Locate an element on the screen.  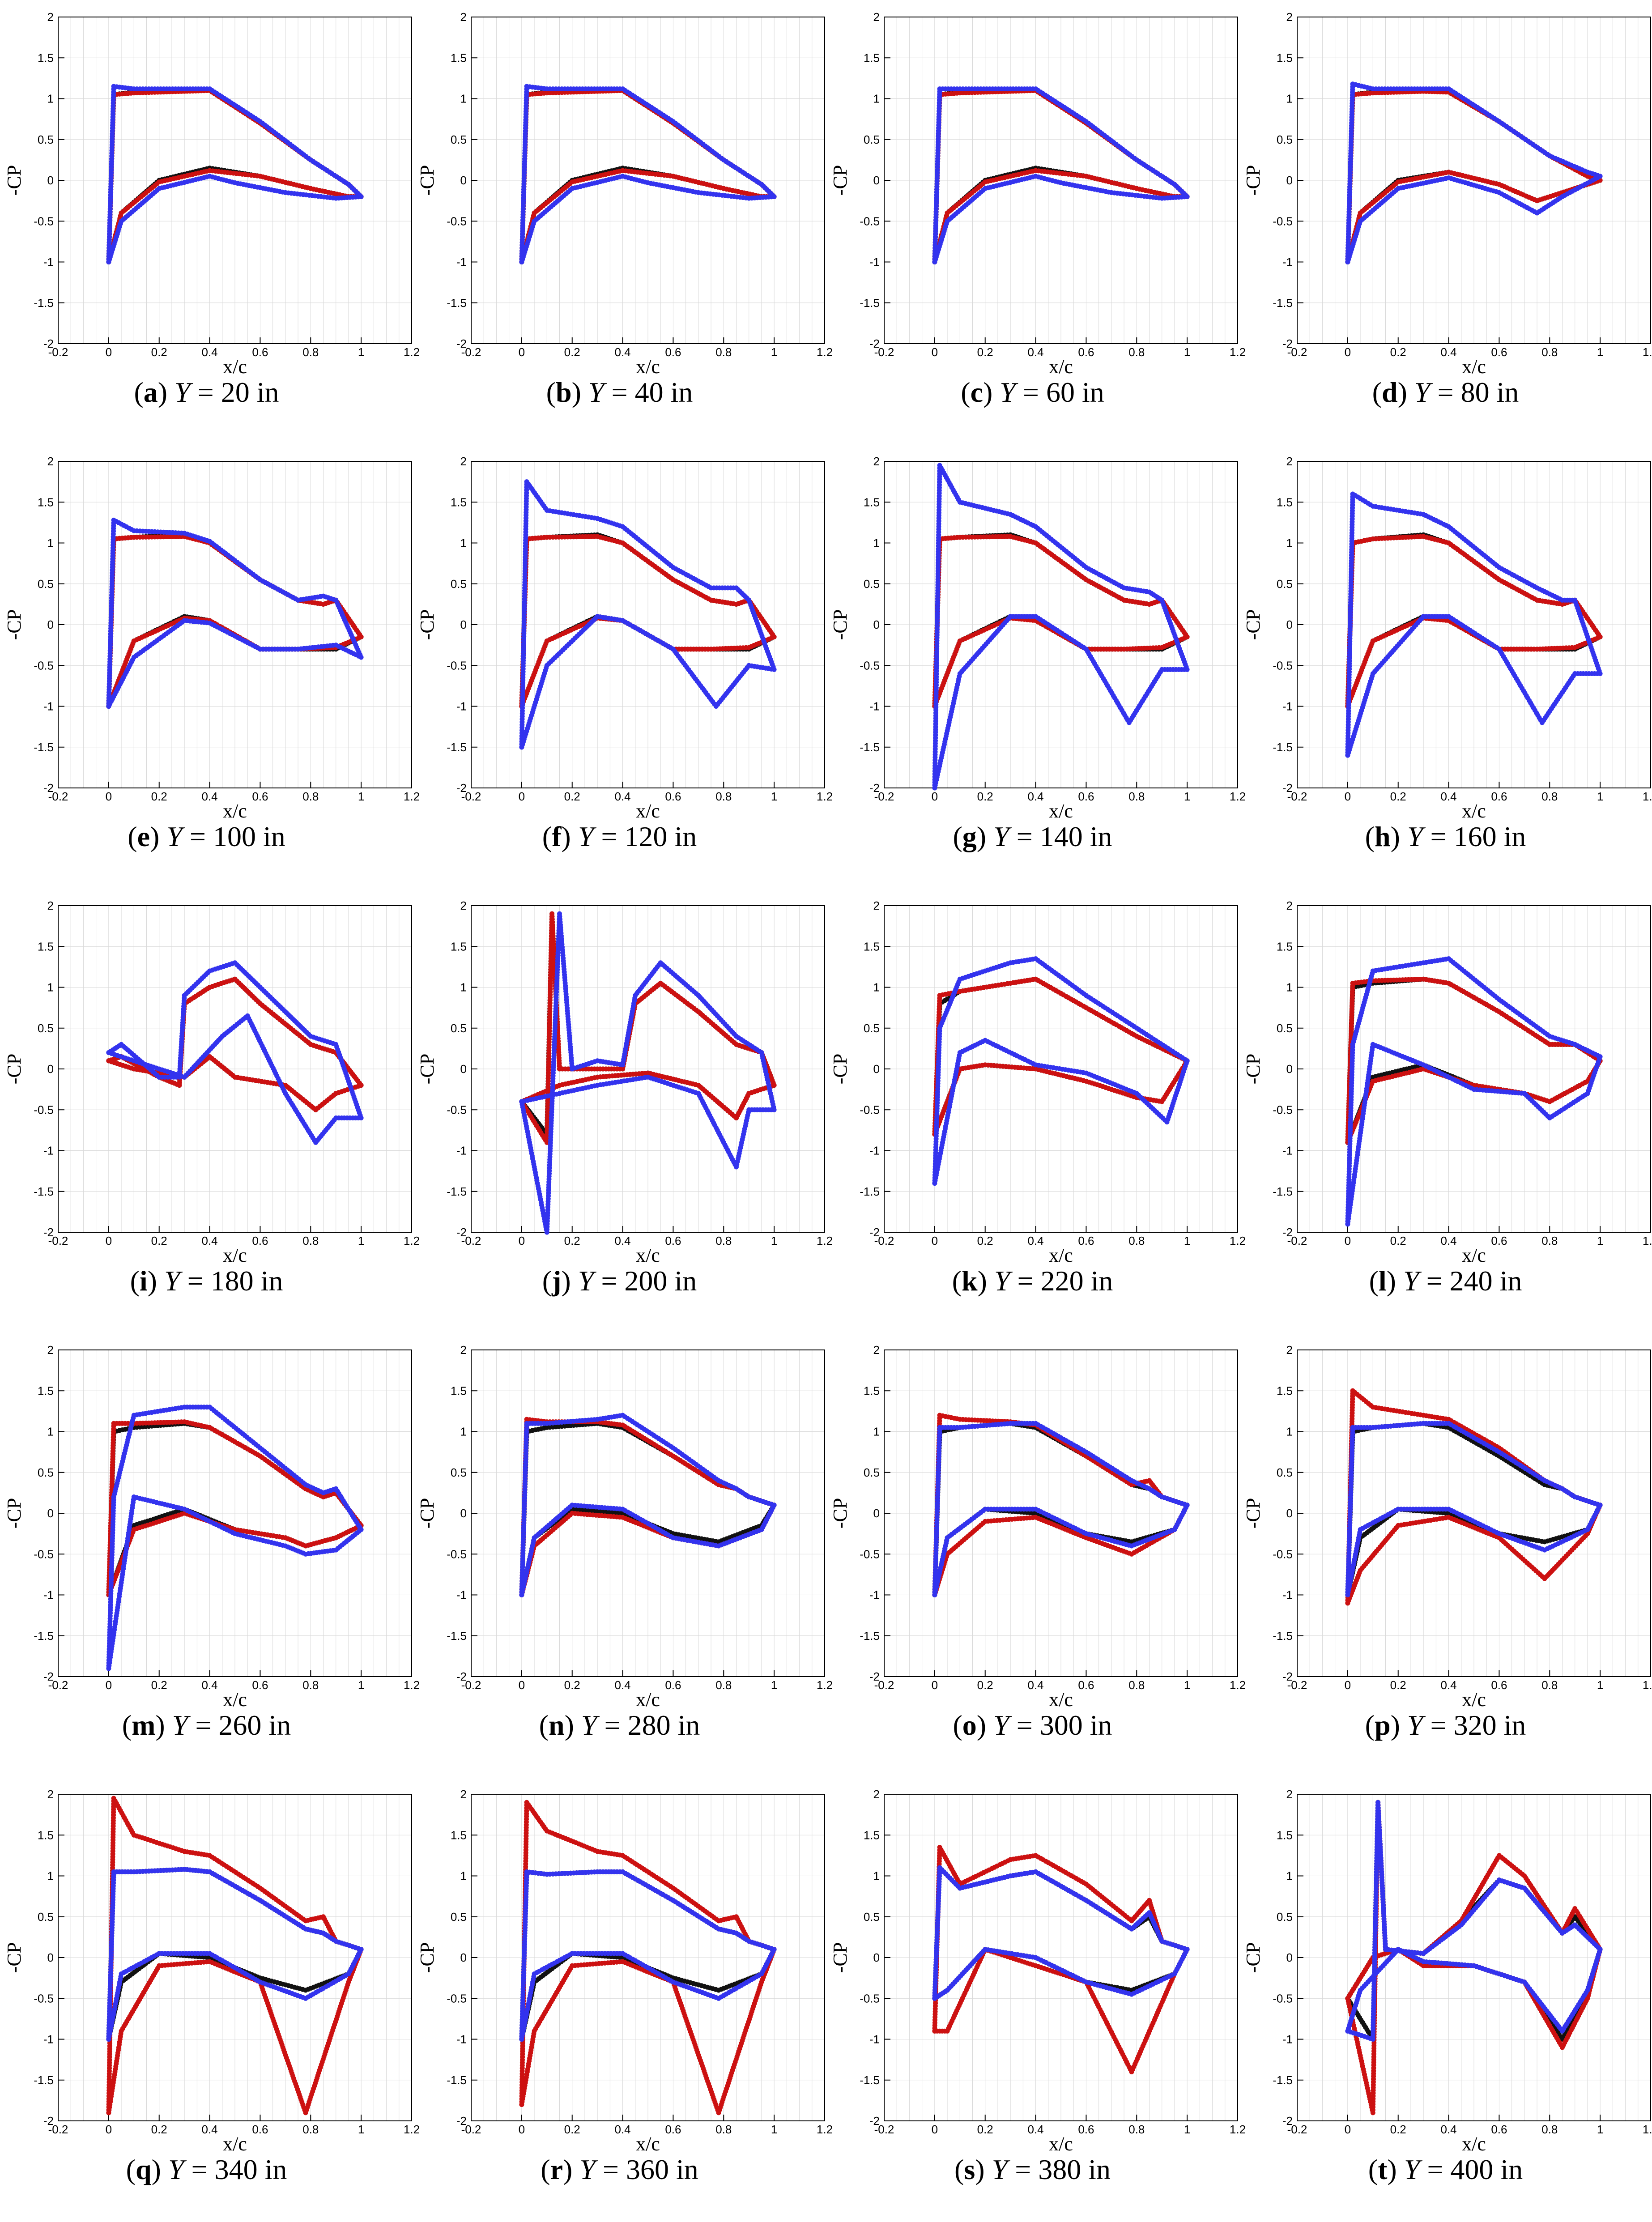
caption-text: = 80 in is located at coordinates (1474, 392).